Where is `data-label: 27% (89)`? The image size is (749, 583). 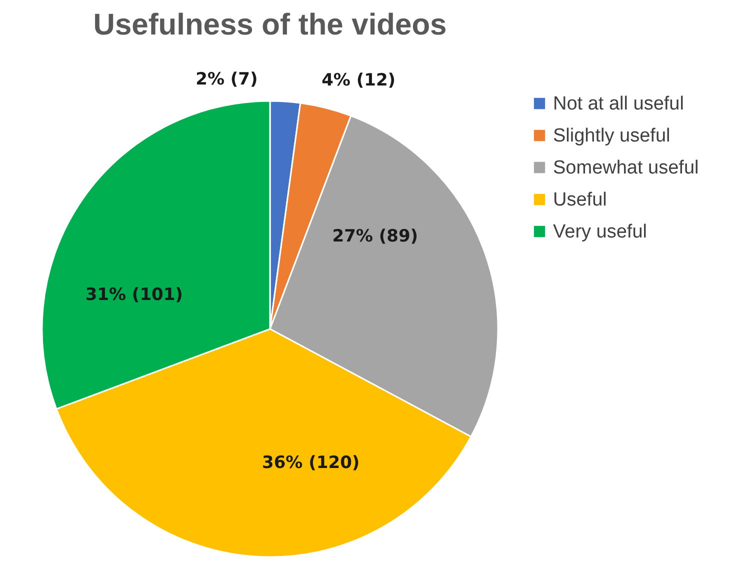
data-label: 27% (89) is located at coordinates (375, 236).